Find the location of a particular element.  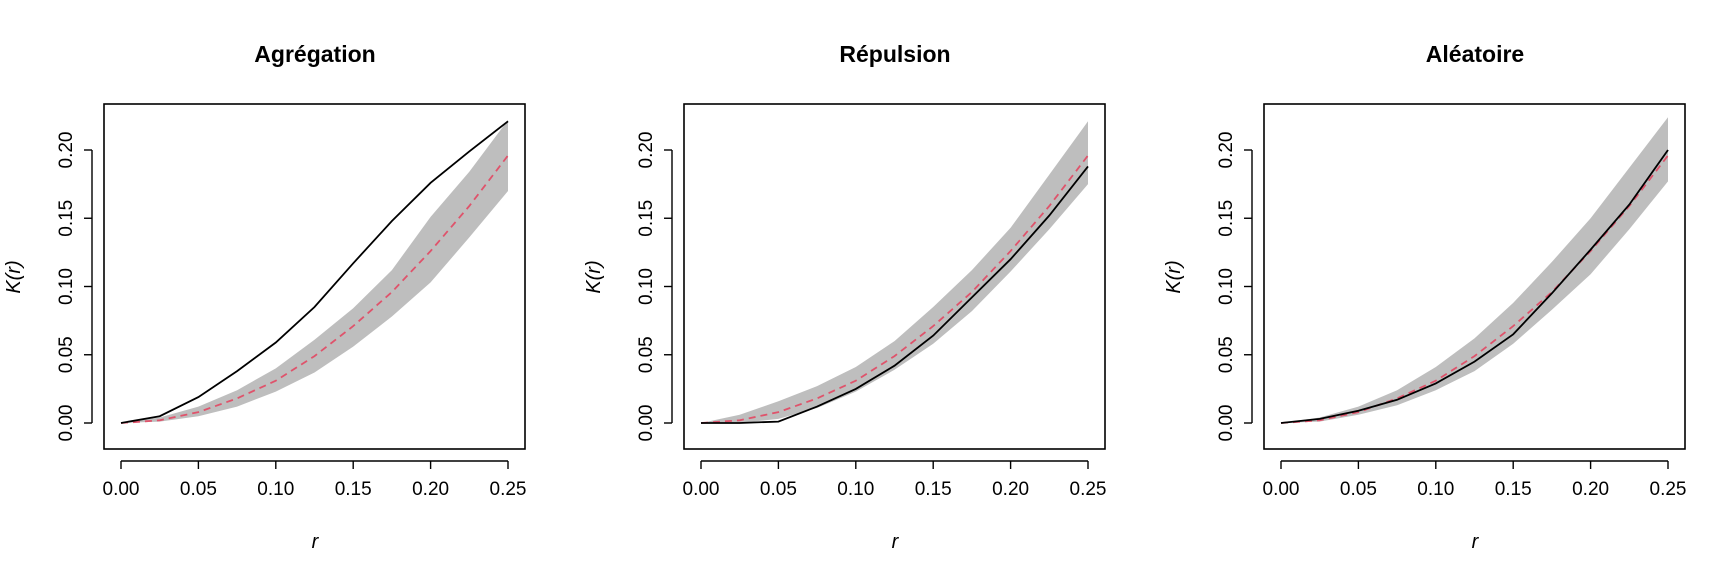

panel-title: Répulsion is located at coordinates (894, 54).